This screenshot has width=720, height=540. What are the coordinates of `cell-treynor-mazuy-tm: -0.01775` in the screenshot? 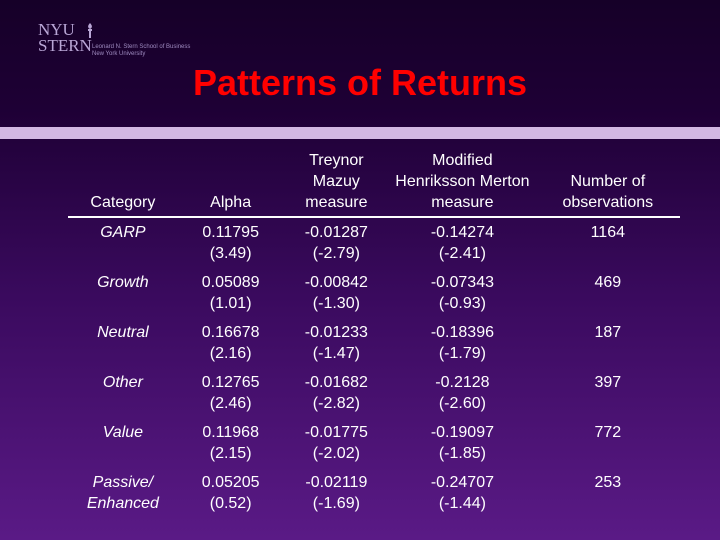 It's located at (336, 432).